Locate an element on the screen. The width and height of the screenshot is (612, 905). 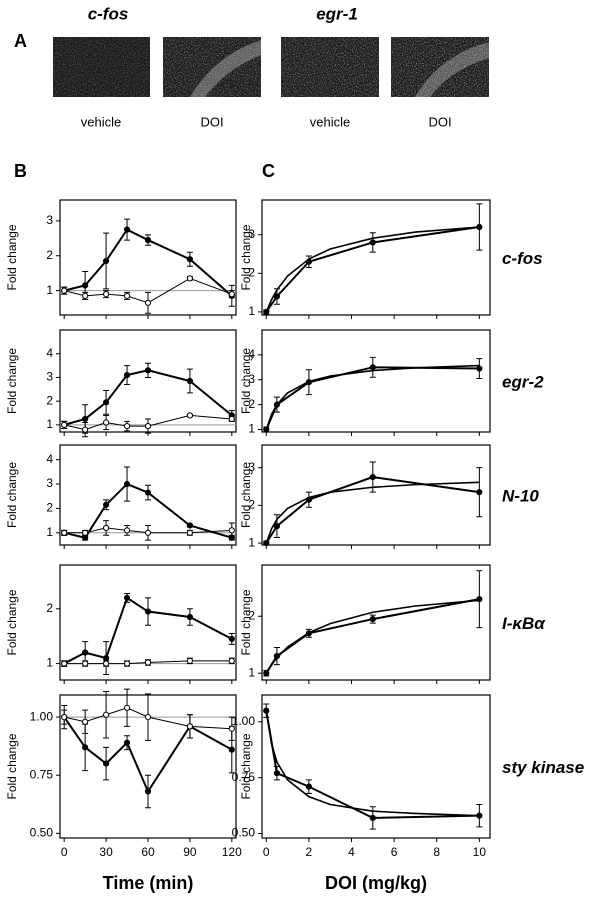
micrographs is located at coordinates (271, 67).